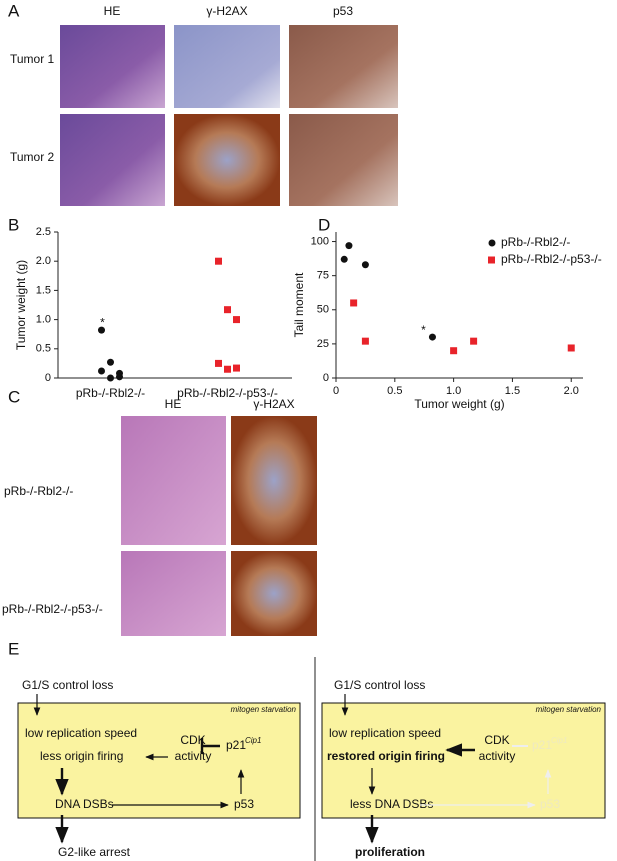 This screenshot has width=617, height=861. Describe the element at coordinates (343, 11) in the screenshot. I see `column-label: p53` at that location.